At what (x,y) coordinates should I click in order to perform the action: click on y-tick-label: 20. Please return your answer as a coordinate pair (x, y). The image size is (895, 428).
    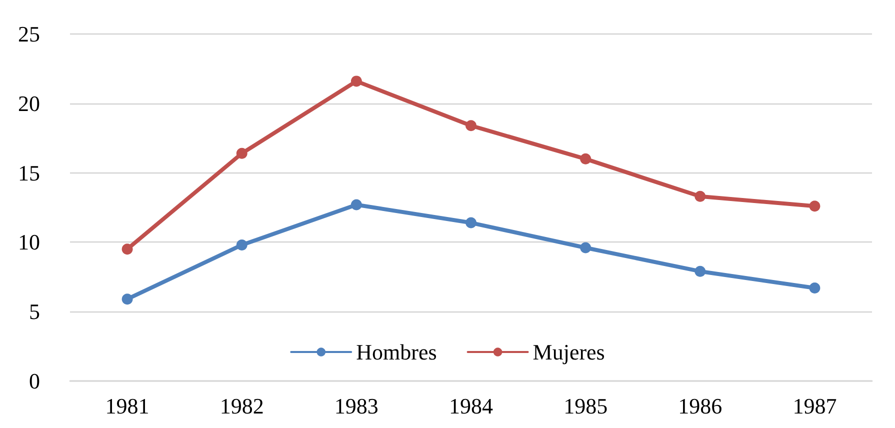
    Looking at the image, I should click on (29, 103).